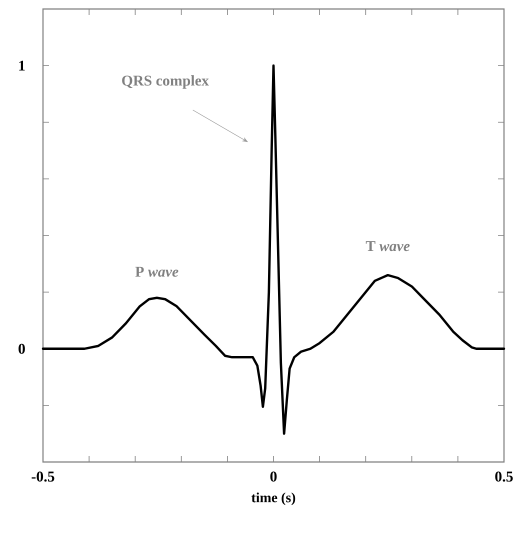 The image size is (524, 544). I want to click on x-tick-label: 0.5, so click(504, 477).